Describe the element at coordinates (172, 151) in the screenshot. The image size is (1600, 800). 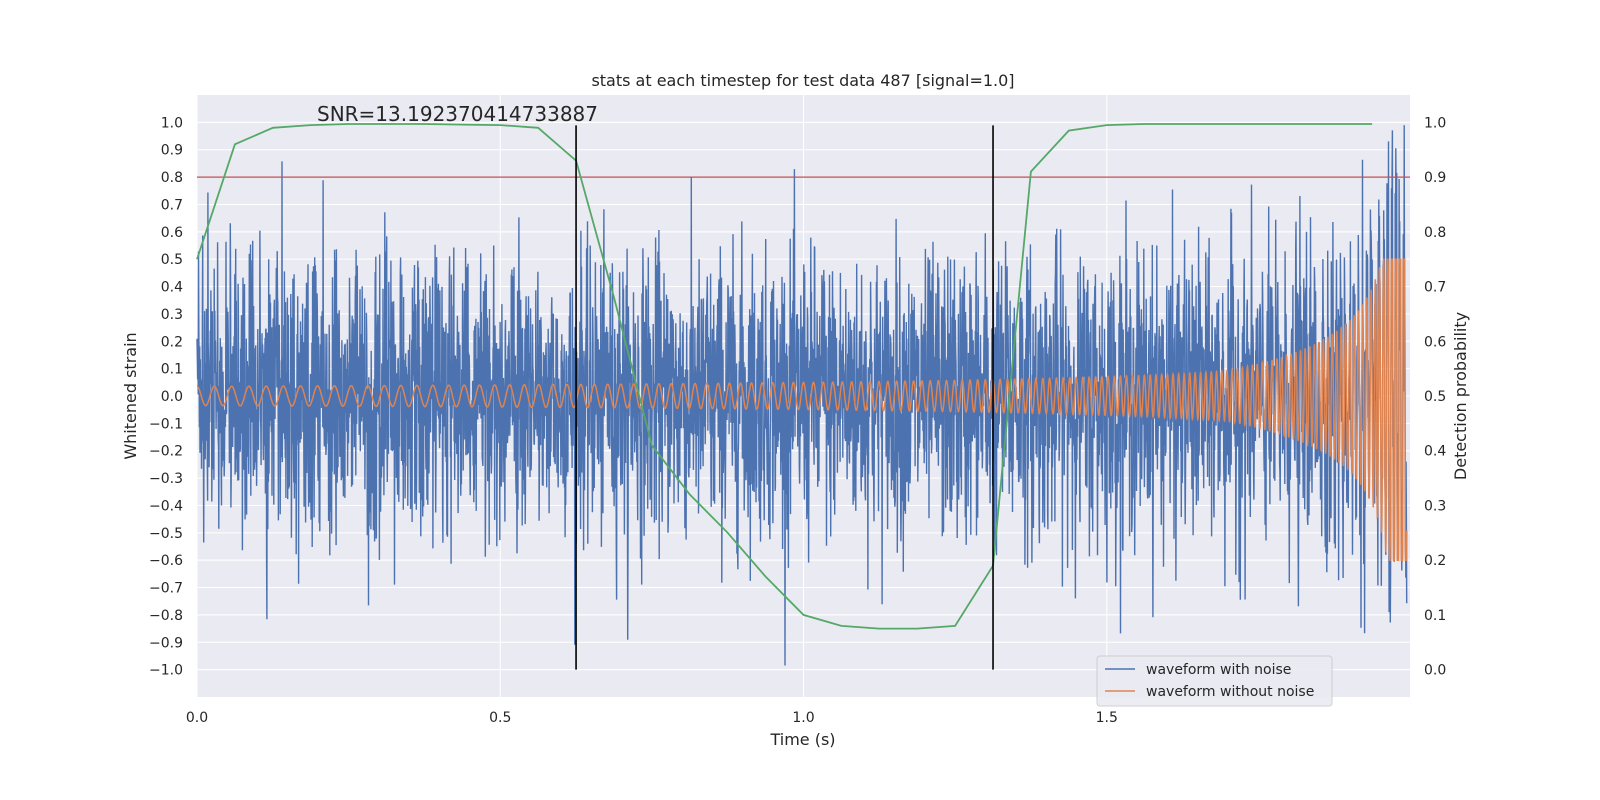
I see `y-tick-label: 0.9` at that location.